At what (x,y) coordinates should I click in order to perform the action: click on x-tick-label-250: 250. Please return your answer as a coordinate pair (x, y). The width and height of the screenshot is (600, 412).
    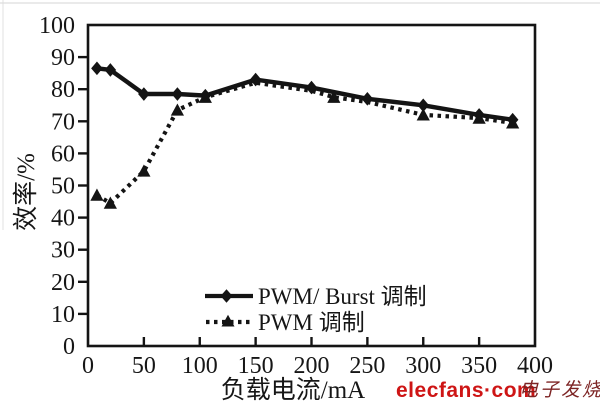
    Looking at the image, I should click on (367, 366).